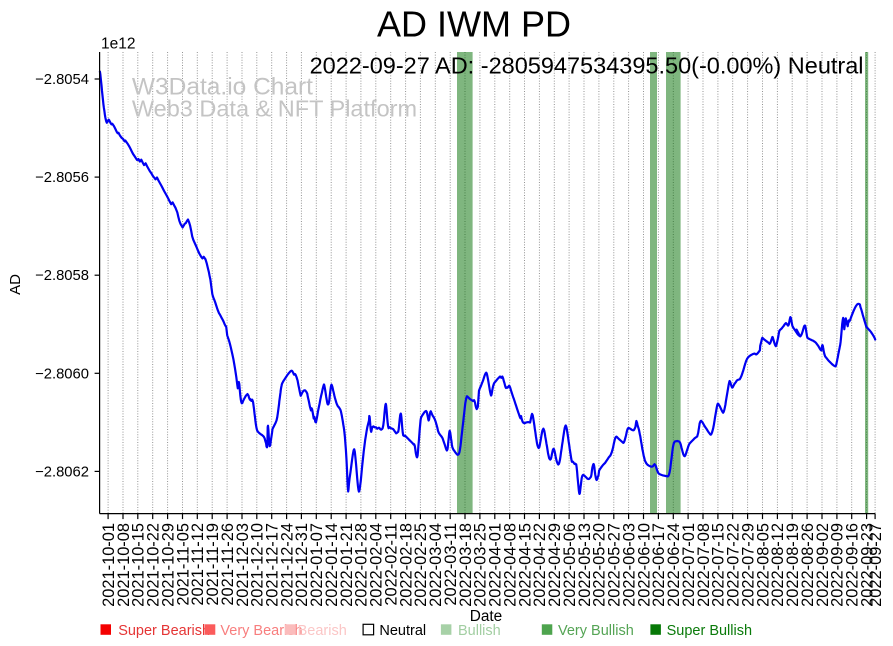 This screenshot has width=893, height=646. What do you see at coordinates (302, 565) in the screenshot?
I see `svg-text: 2021-12-31` at bounding box center [302, 565].